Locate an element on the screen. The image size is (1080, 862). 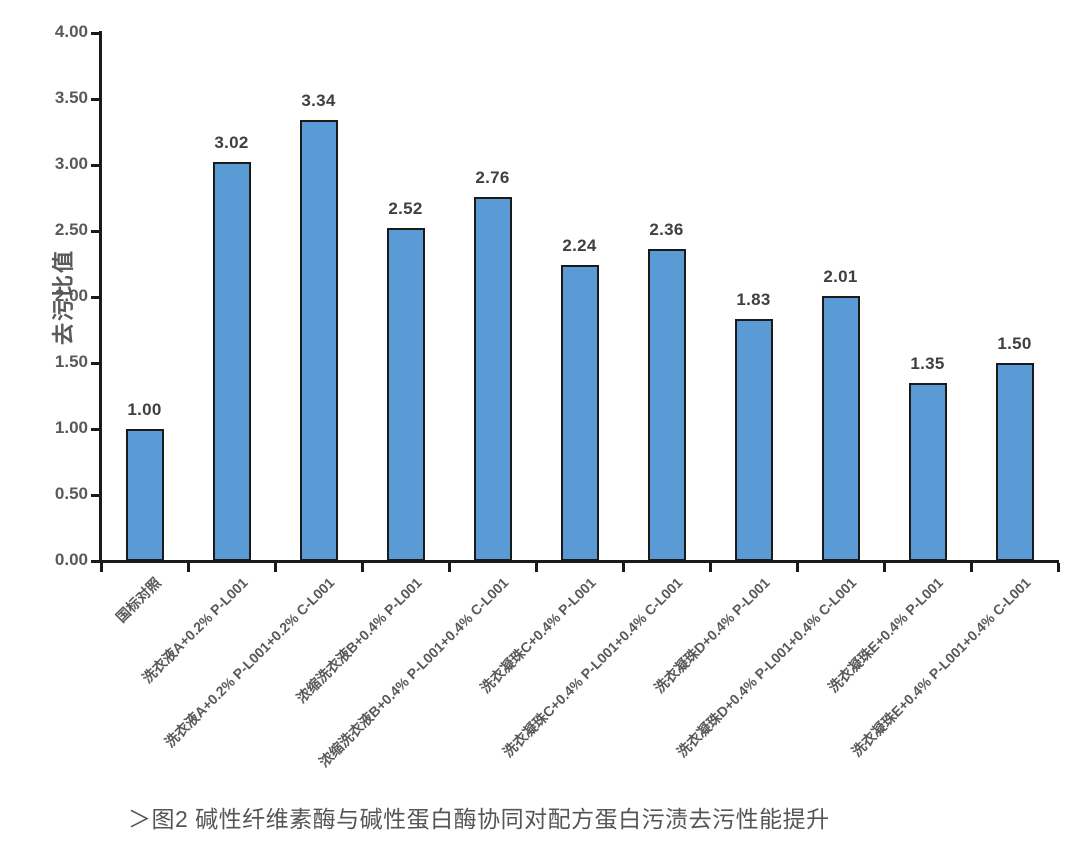
y-tick-label: 0.00 is located at coordinates (71, 559).